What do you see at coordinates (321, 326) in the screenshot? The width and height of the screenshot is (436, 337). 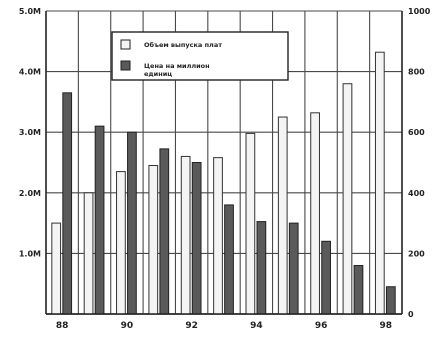 I see `x-tick-label: 96` at bounding box center [321, 326].